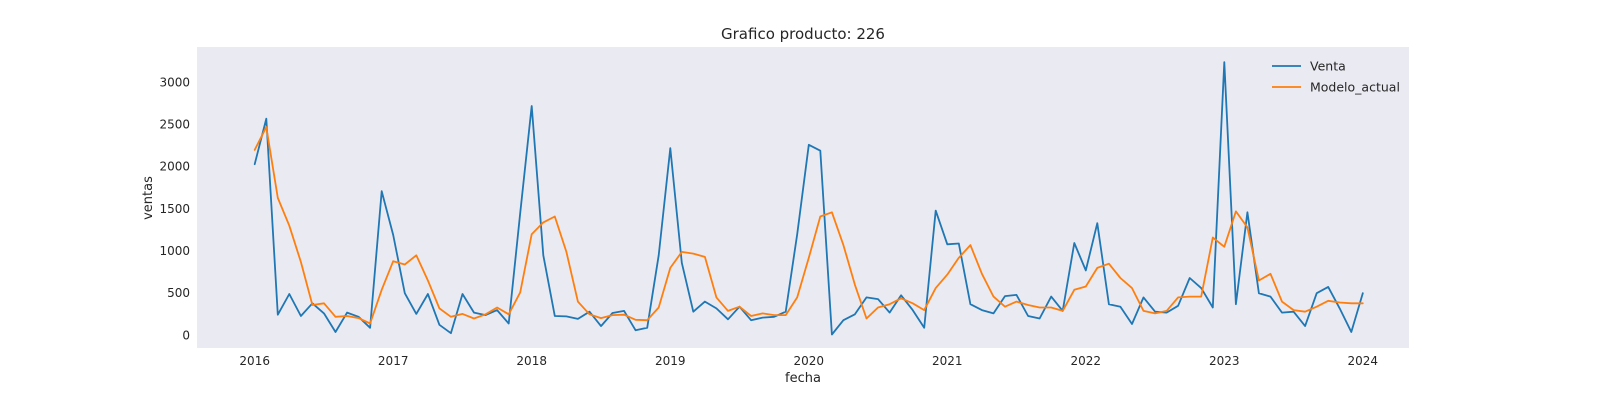  Describe the element at coordinates (531, 361) in the screenshot. I see `x-tick-label: 2018` at that location.